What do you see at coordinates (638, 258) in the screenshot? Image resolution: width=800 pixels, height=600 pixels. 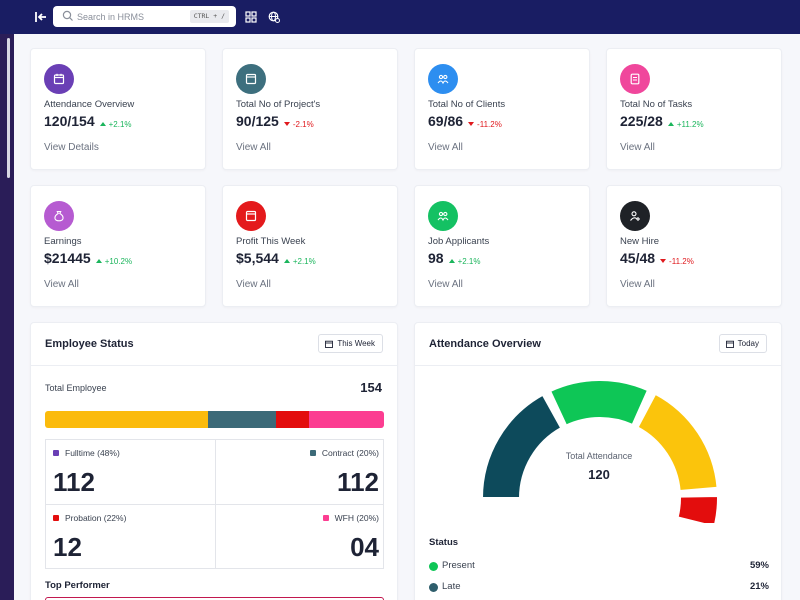 I see `stat-value: 45/48` at bounding box center [638, 258].